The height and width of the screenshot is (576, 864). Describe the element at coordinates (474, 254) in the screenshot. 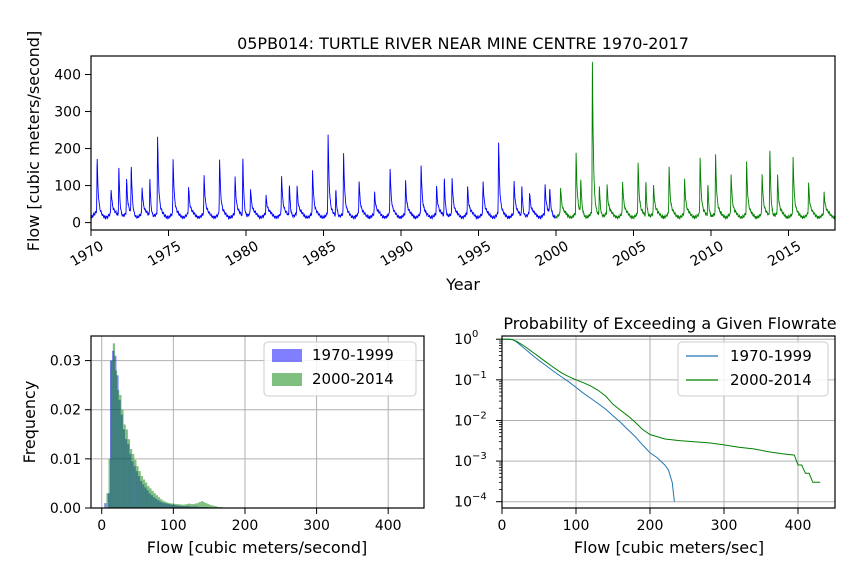

I see `timeseries-xtick-label: 1995` at that location.